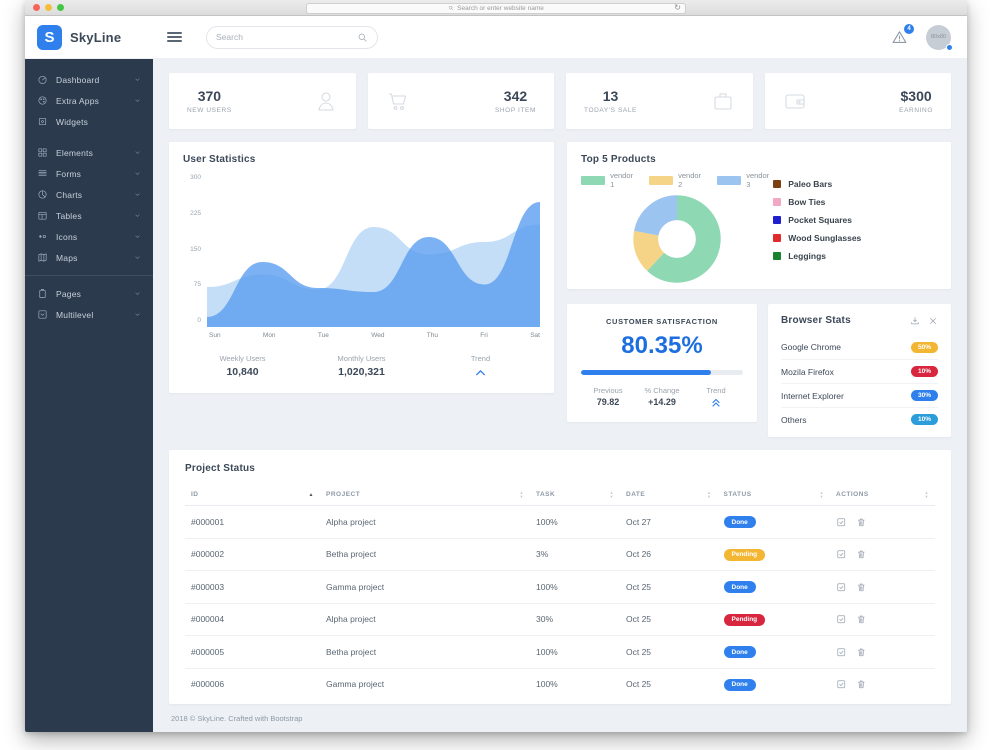  Describe the element at coordinates (575, 587) in the screenshot. I see `cell-task: 100%` at that location.